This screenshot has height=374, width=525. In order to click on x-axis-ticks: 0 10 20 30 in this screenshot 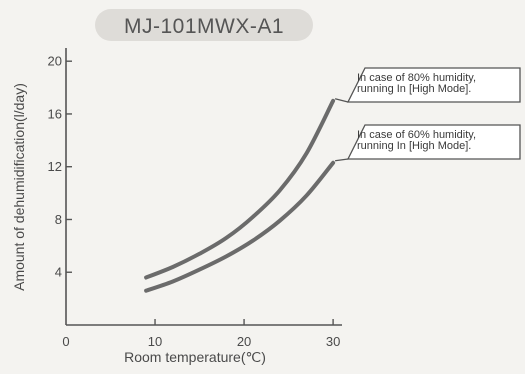, I will do `click(201, 334)`.